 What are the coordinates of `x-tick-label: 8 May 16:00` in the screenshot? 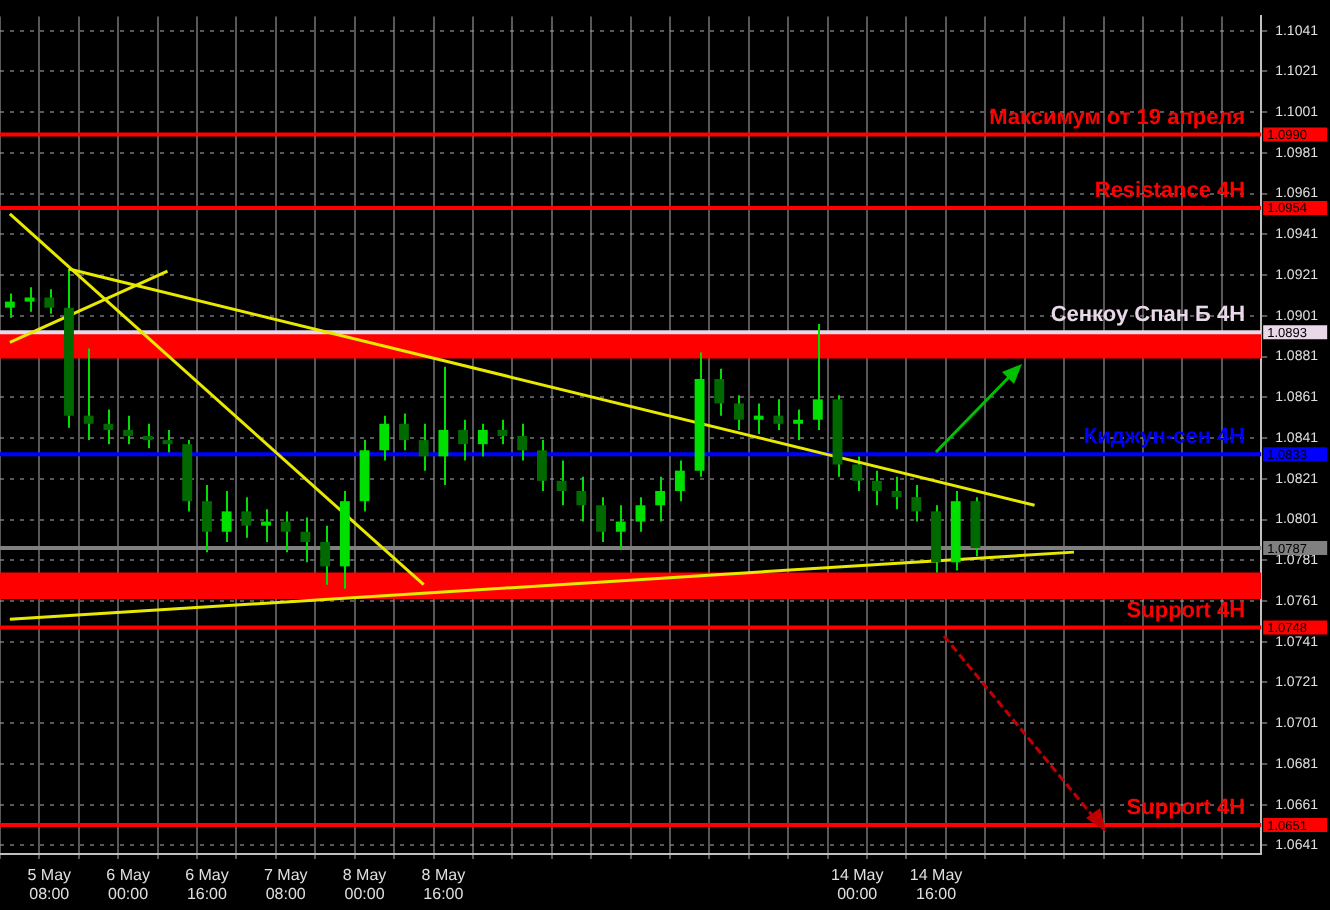 It's located at (443, 884).